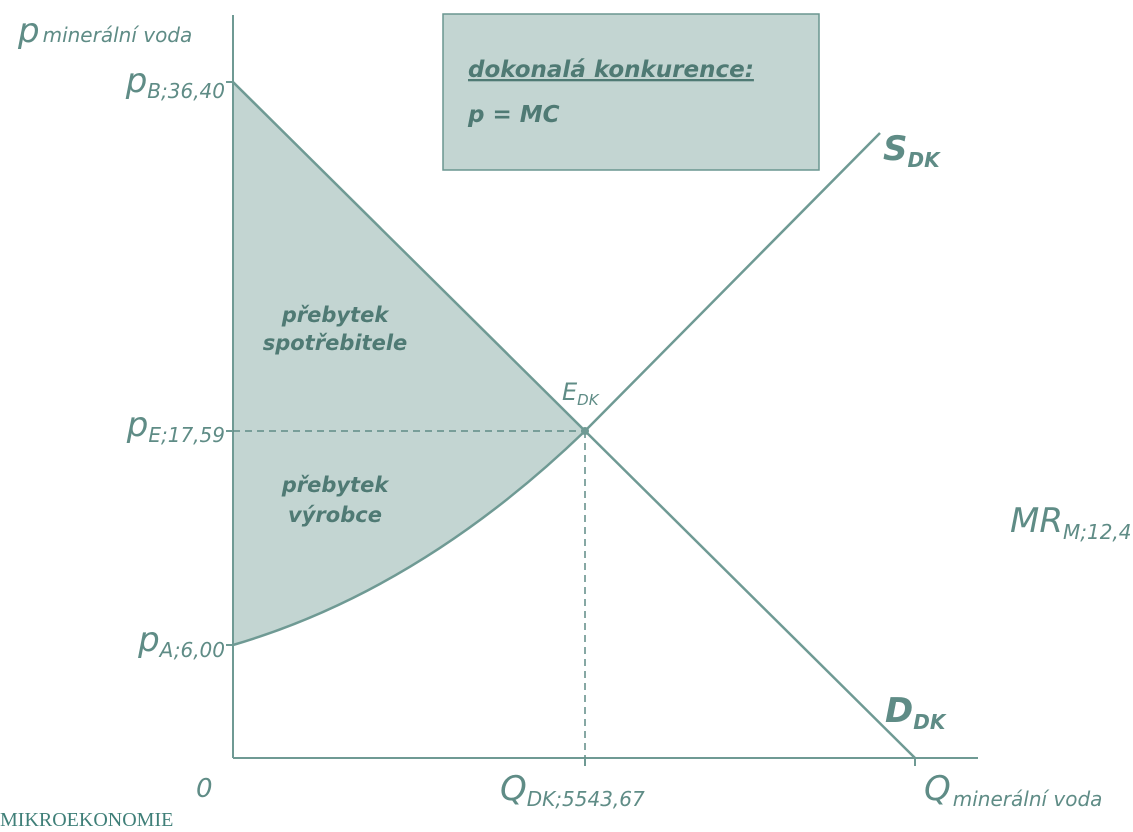 Image resolution: width=1133 pixels, height=832 pixels. I want to click on origin-label: 0, so click(204, 789).